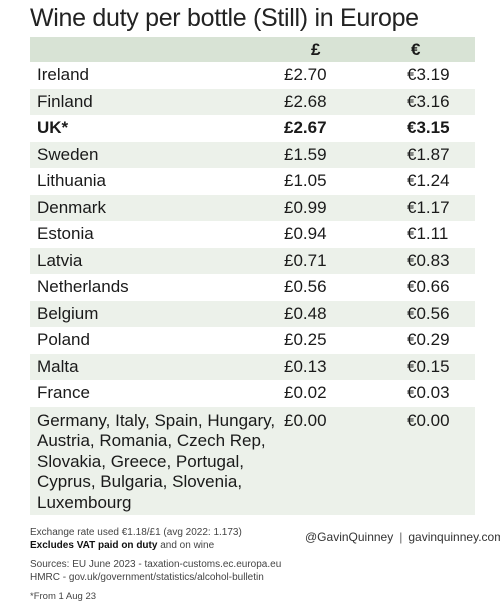  What do you see at coordinates (305, 233) in the screenshot?
I see `gbp-cell: £0.94` at bounding box center [305, 233].